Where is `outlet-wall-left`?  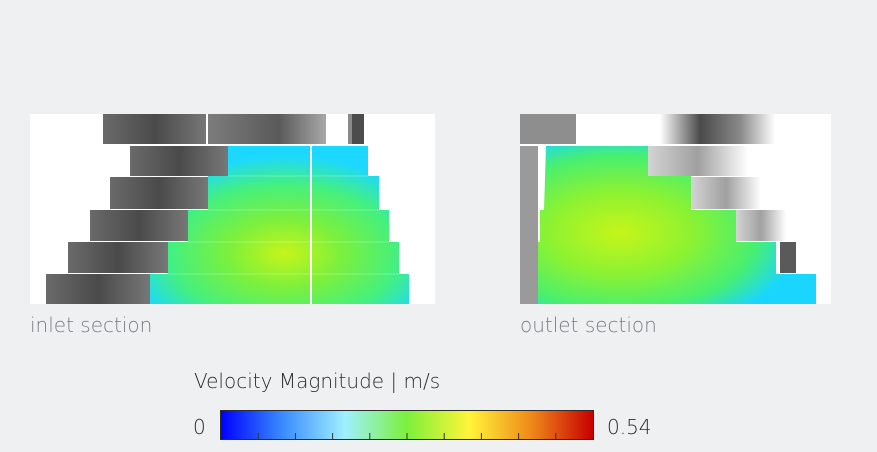
outlet-wall-left is located at coordinates (529, 209).